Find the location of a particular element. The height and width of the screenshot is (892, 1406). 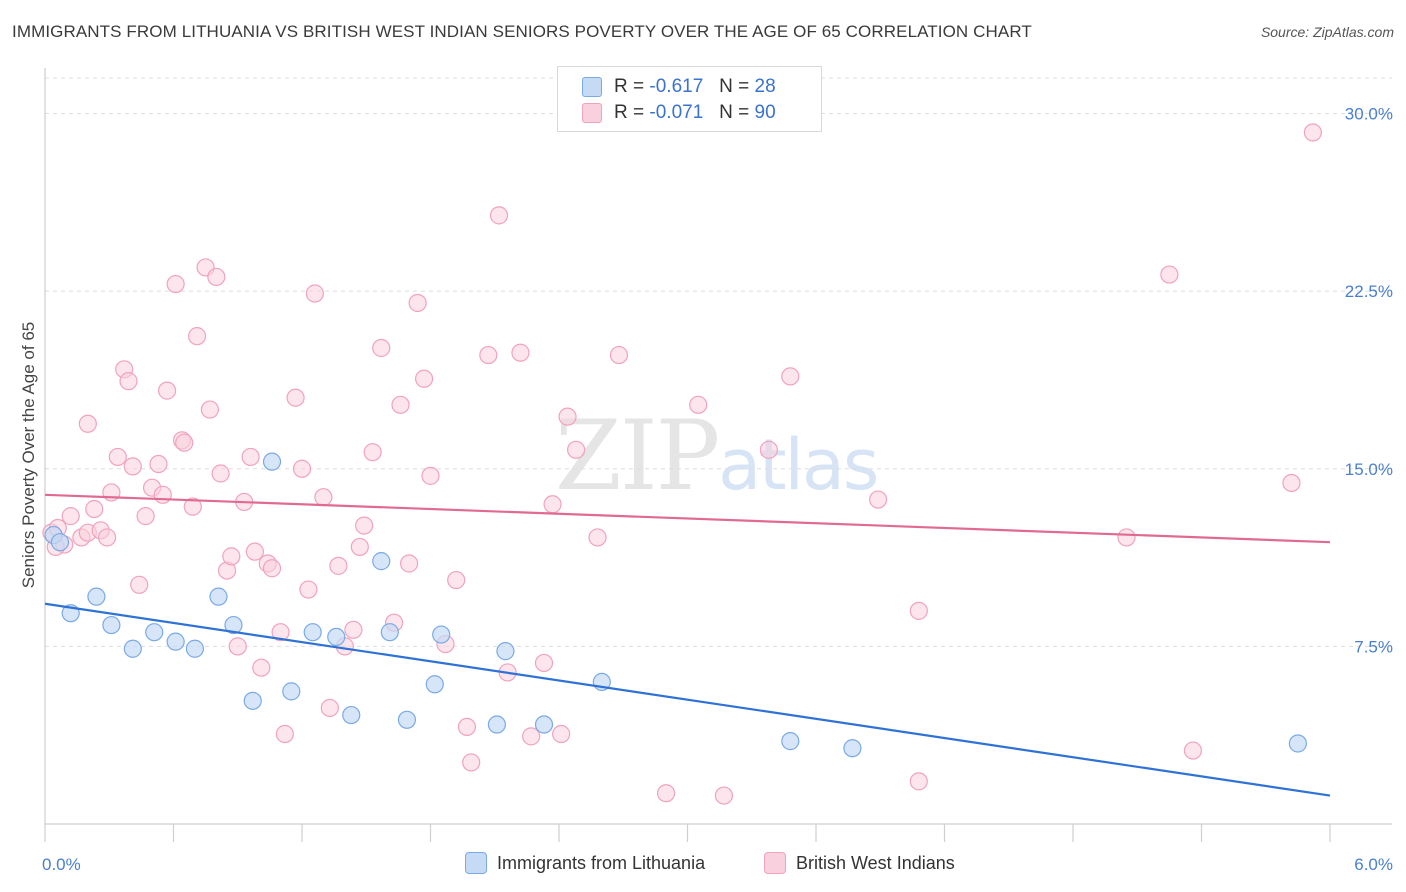

bwi-trend-line is located at coordinates (687, 518).